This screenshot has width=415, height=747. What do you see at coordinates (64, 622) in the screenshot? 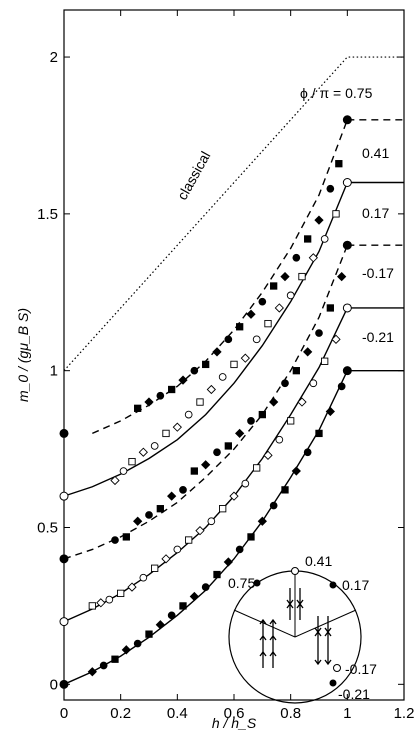
I see `startpoint--0.17` at bounding box center [64, 622].